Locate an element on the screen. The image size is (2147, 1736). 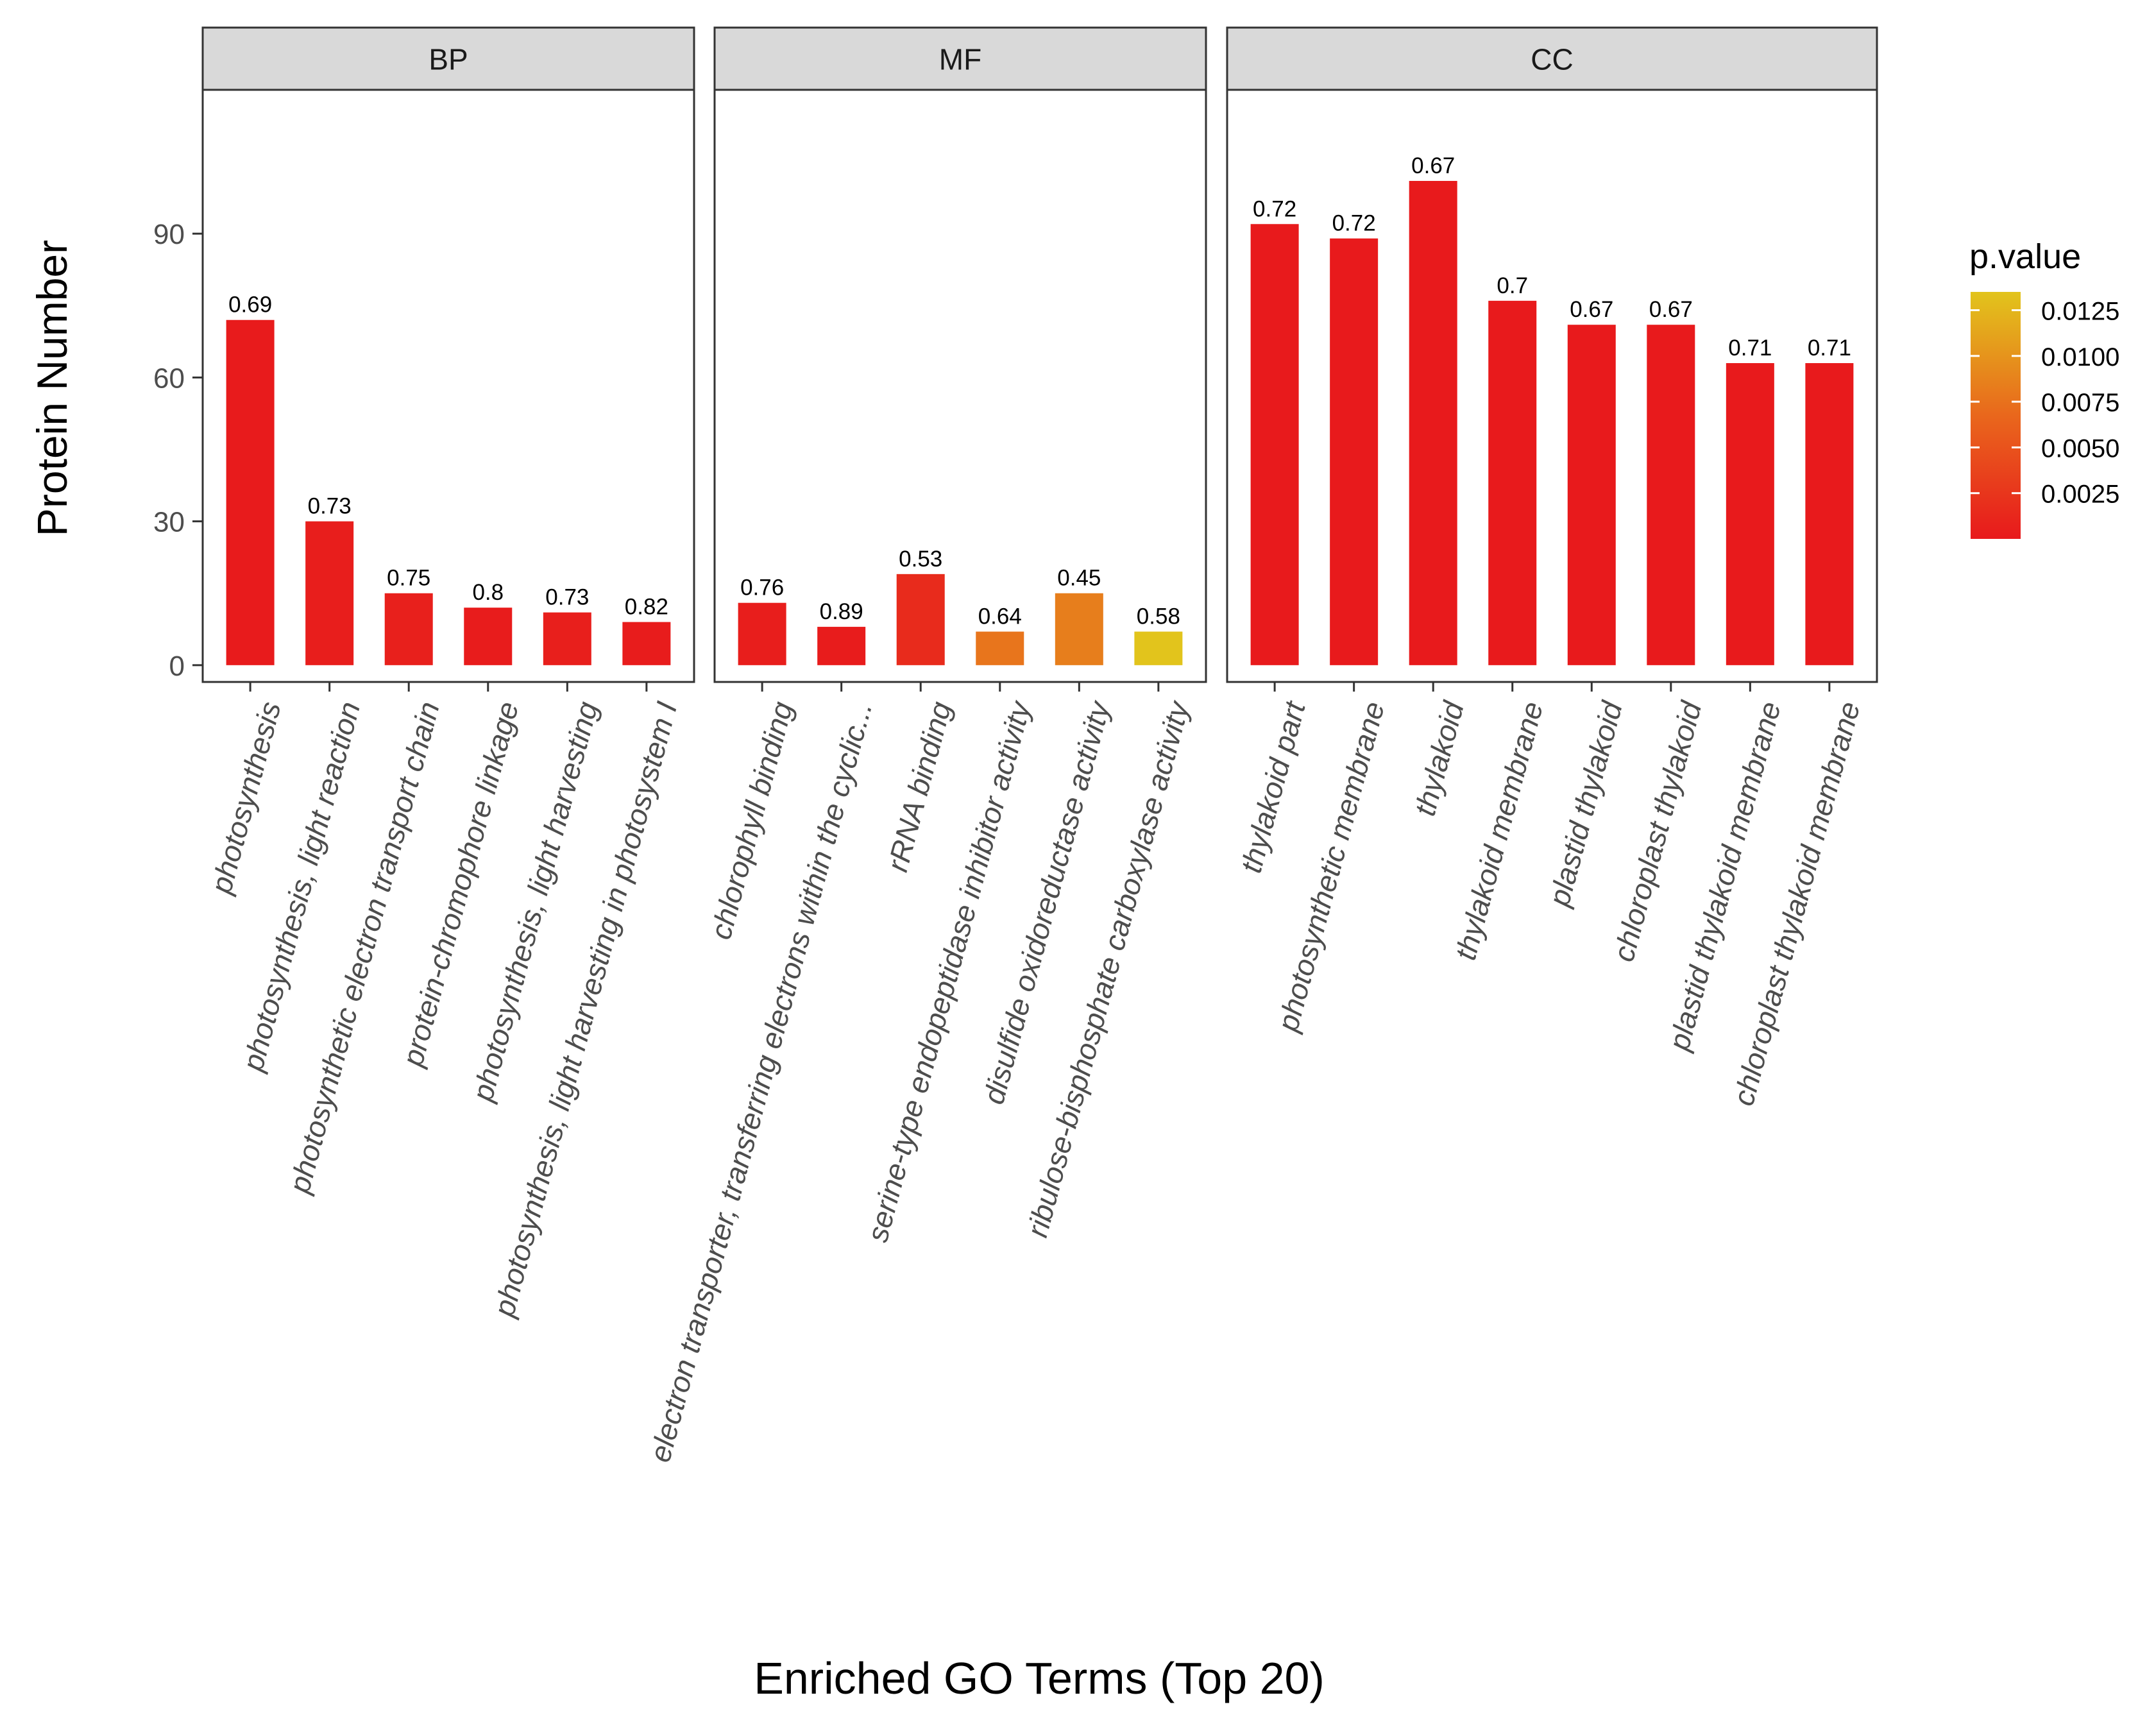
bar-label-mf-chlorophyll-binding: 0.76 is located at coordinates (762, 587).